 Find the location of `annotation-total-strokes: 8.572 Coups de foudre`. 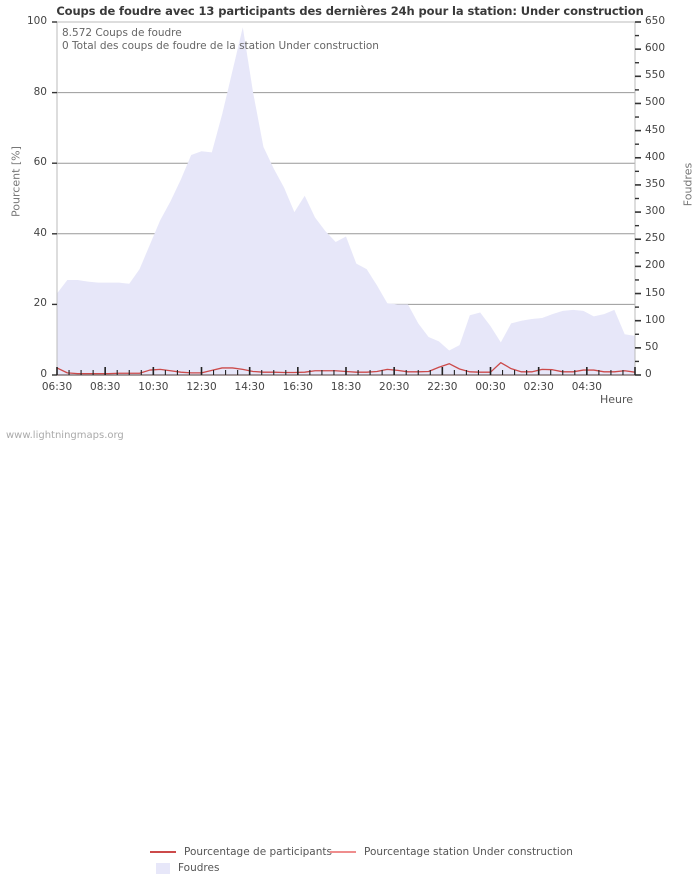

annotation-total-strokes: 8.572 Coups de foudre is located at coordinates (122, 33).